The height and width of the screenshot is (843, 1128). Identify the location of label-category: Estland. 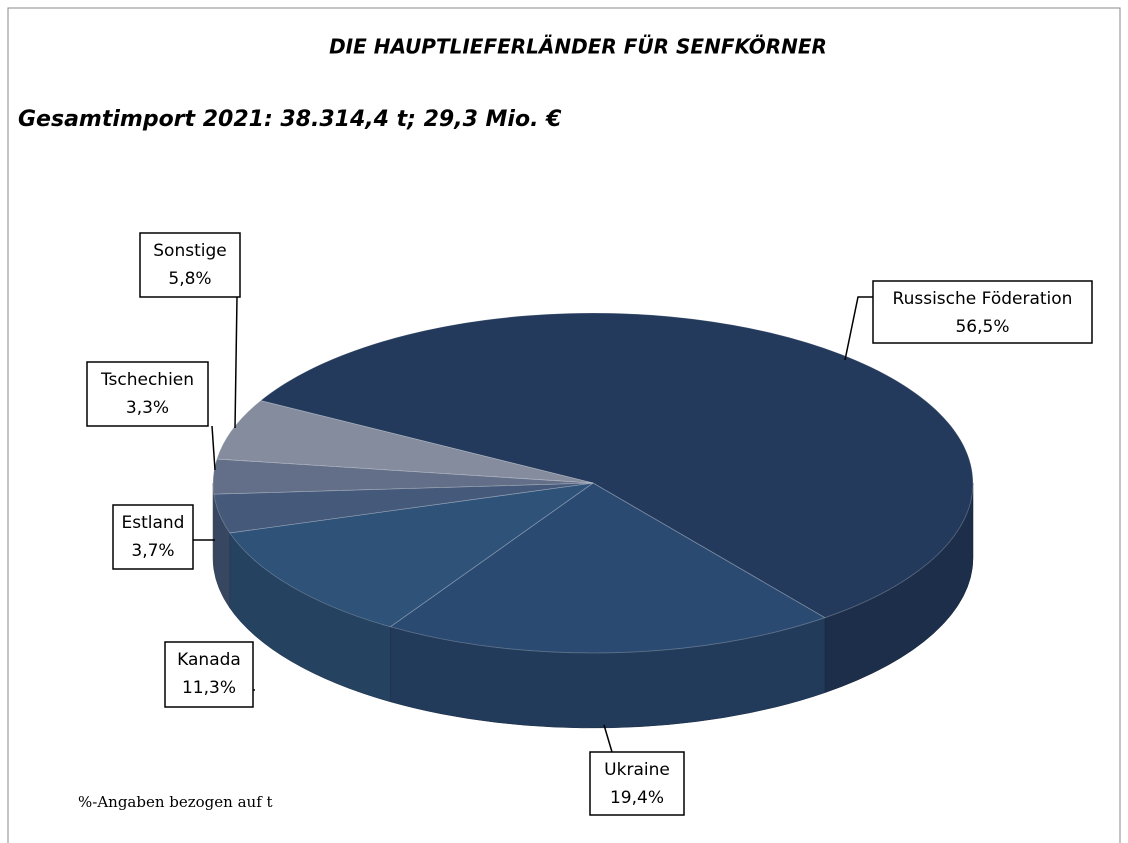
(153, 523).